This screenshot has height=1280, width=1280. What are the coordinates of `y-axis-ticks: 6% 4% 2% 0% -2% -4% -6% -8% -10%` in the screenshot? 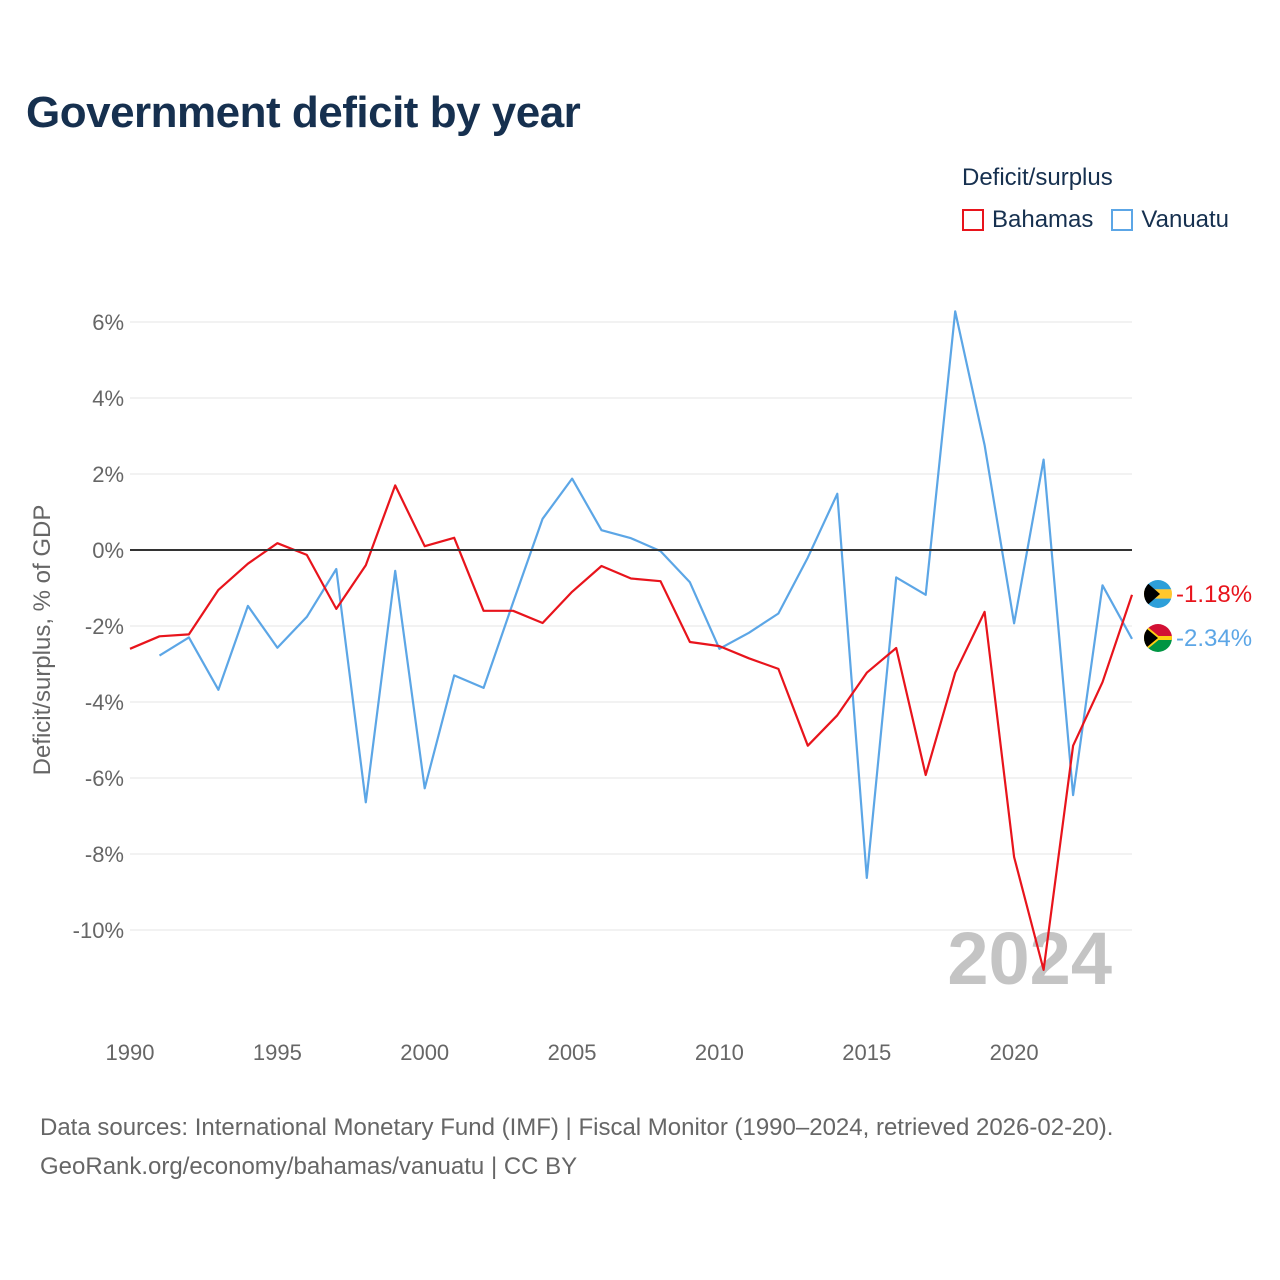 It's located at (98, 626).